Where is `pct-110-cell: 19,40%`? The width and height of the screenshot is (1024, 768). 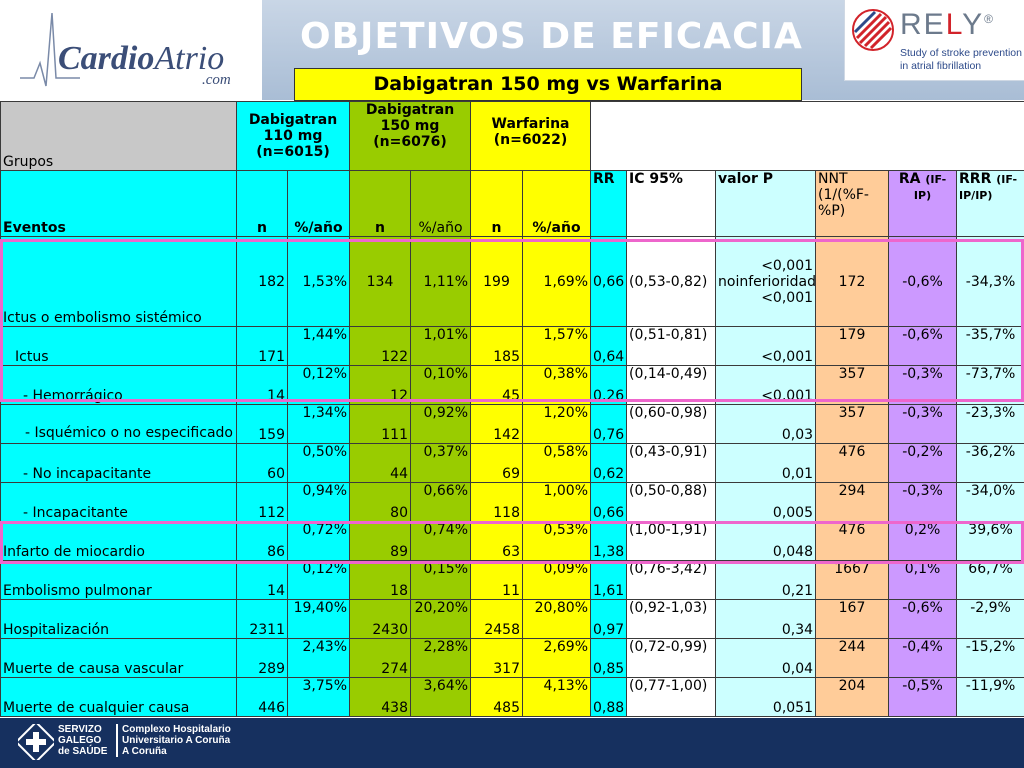 pct-110-cell: 19,40% is located at coordinates (318, 619).